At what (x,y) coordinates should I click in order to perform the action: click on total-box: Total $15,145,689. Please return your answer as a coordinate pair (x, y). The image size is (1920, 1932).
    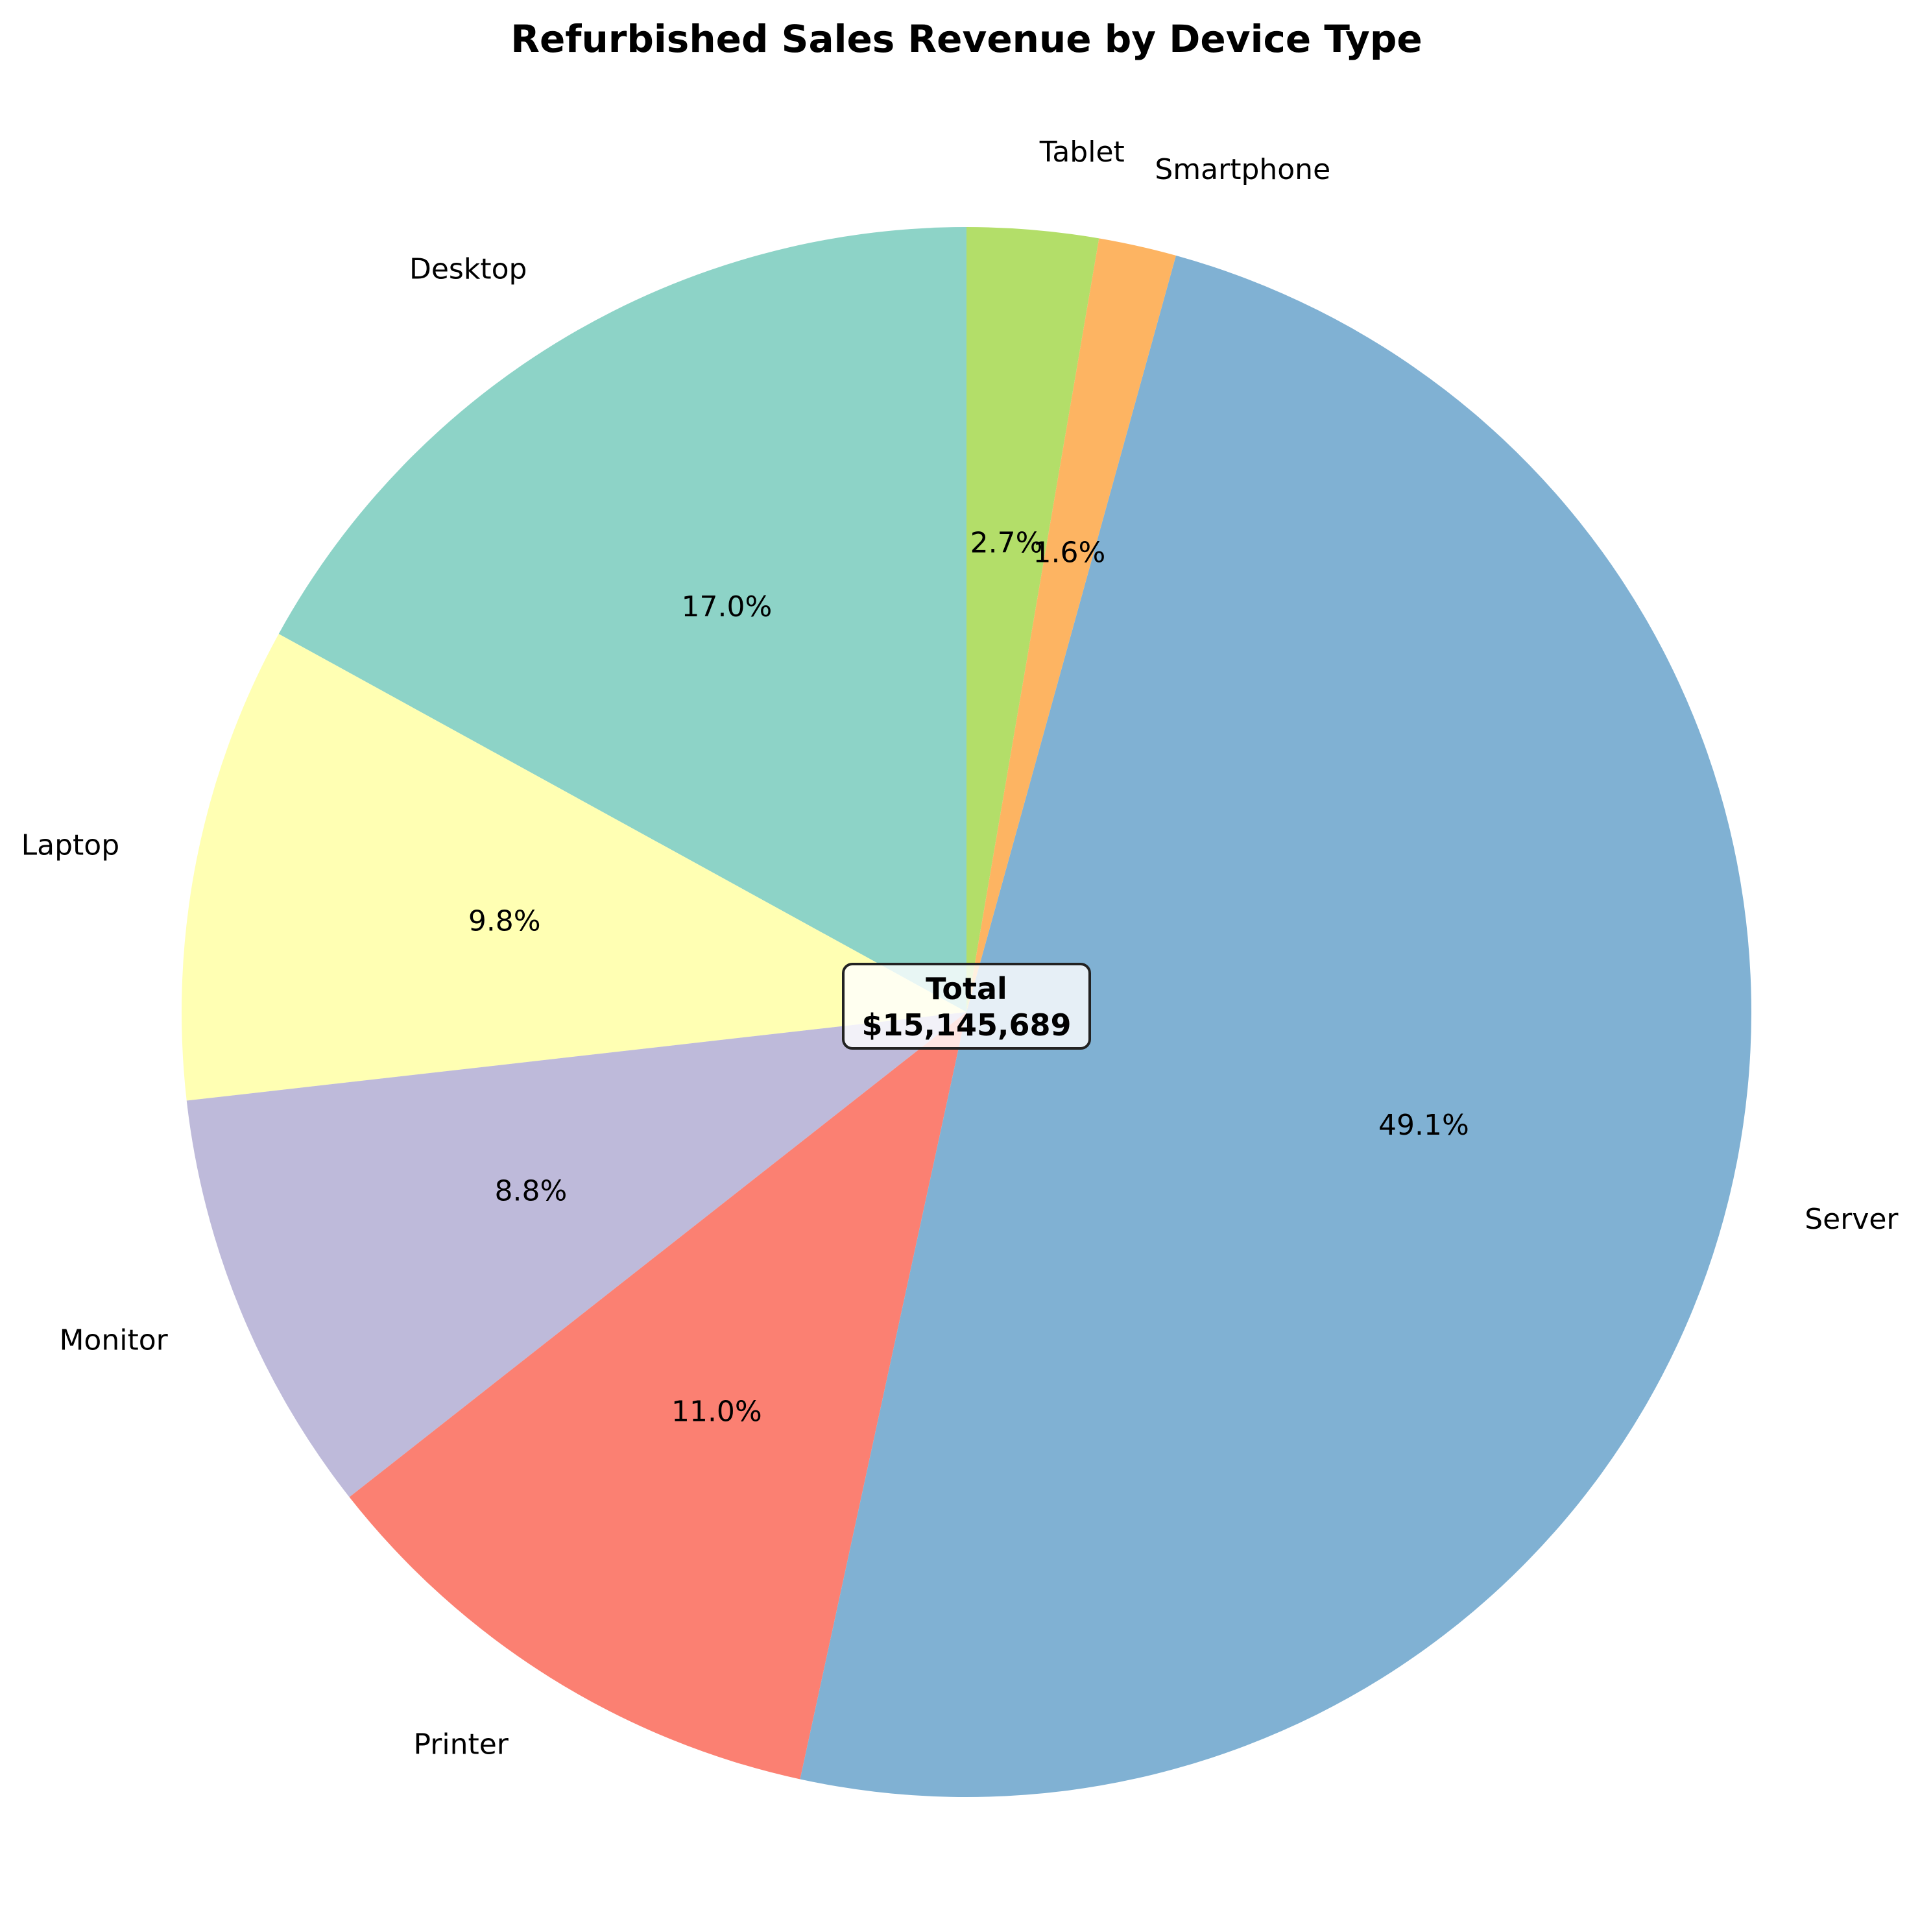
    Looking at the image, I should click on (967, 1006).